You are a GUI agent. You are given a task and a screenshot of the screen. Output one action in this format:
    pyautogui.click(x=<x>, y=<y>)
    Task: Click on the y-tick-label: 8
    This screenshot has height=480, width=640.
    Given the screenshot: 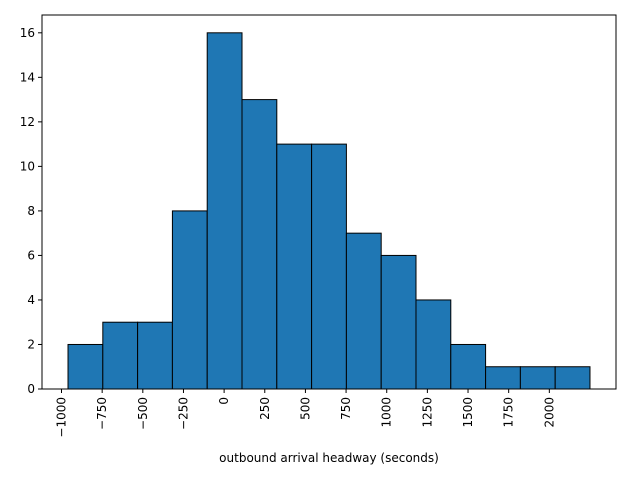 What is the action you would take?
    pyautogui.click(x=31, y=211)
    